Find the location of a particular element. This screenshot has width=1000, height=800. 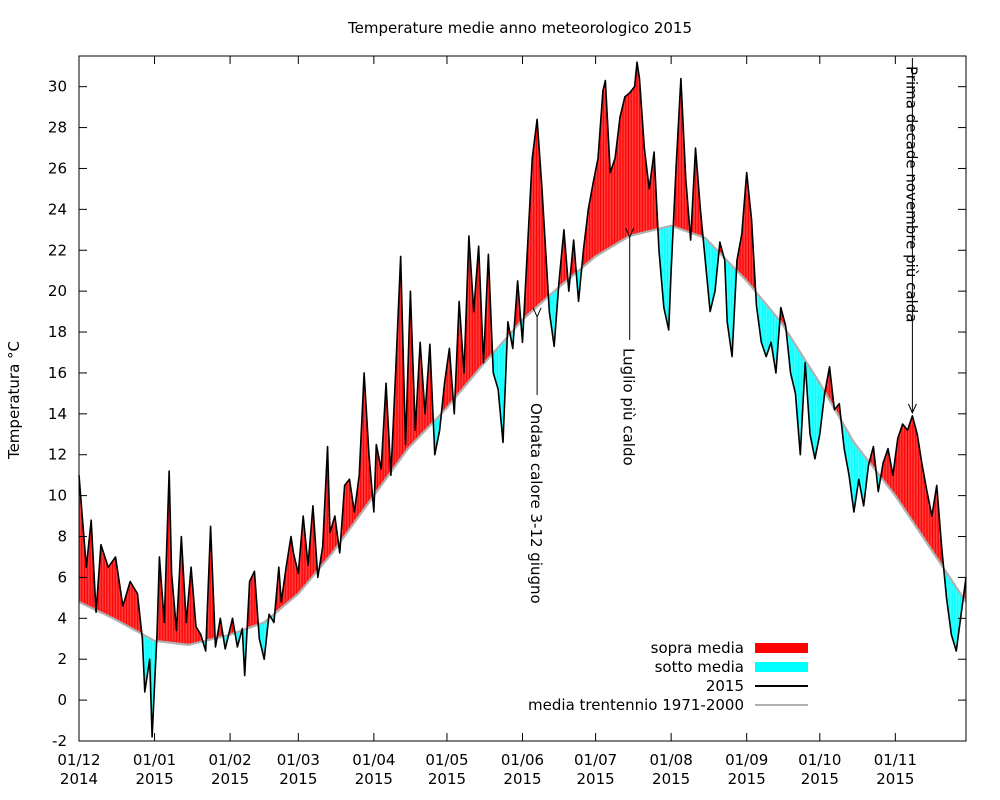

y-tick-label: 8 is located at coordinates (62, 537).